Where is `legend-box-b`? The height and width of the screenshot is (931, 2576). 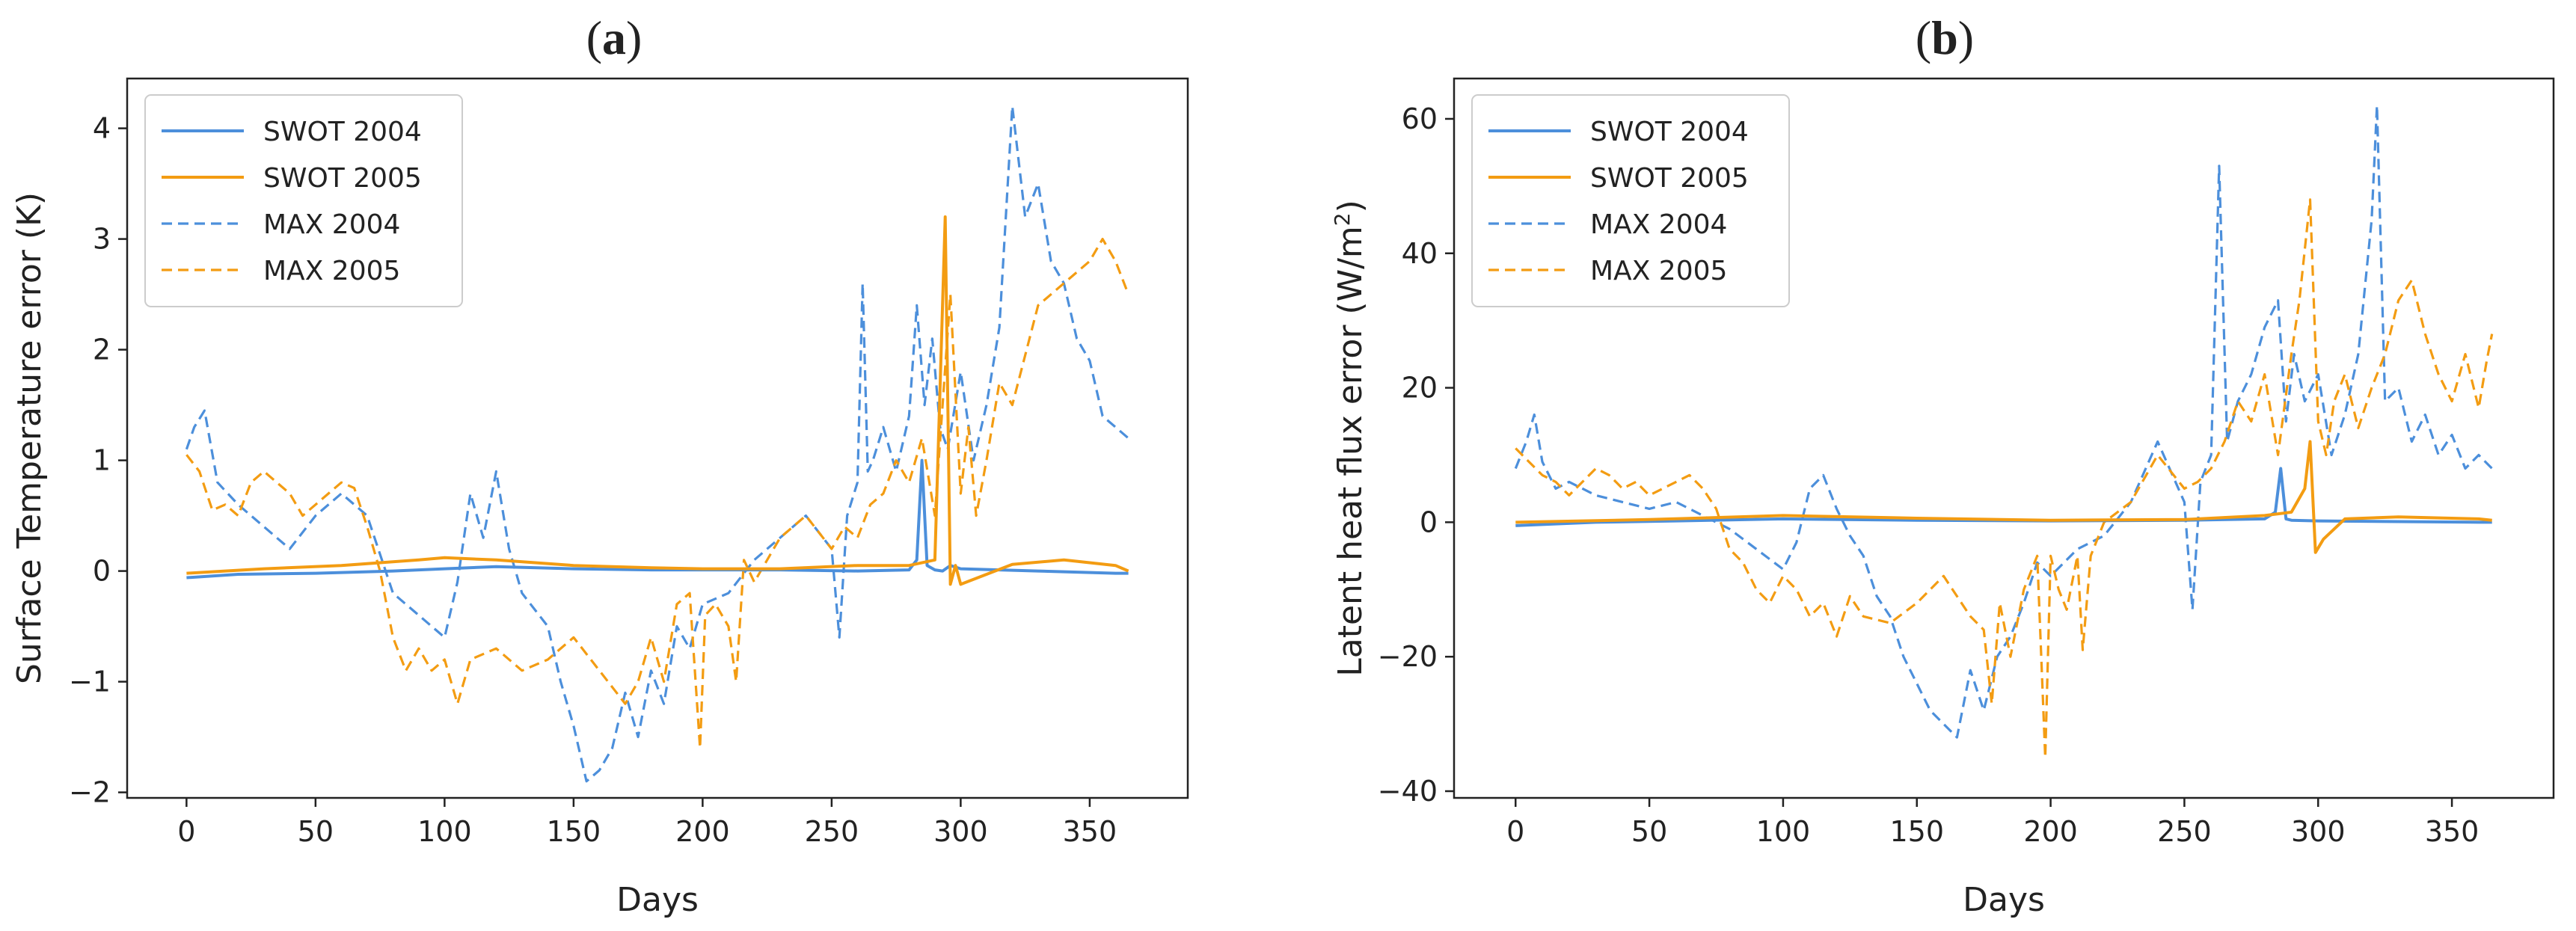 legend-box-b is located at coordinates (1630, 200).